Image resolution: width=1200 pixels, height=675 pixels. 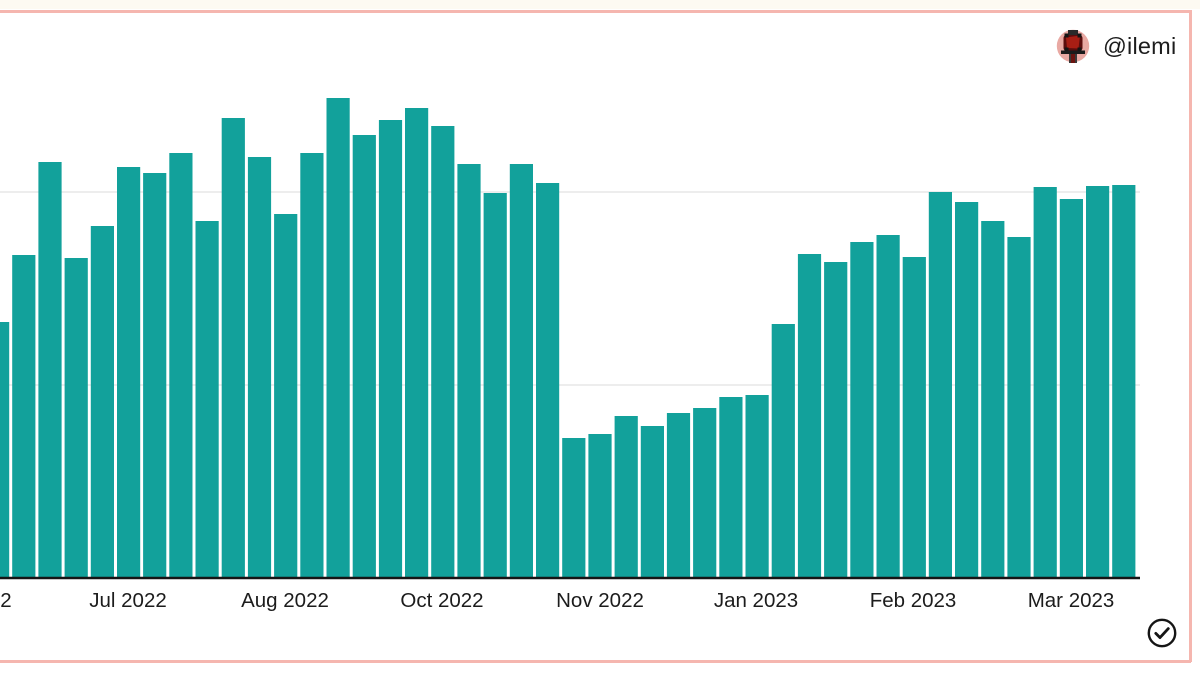 I want to click on x-tick-label: 2, so click(x=5, y=600).